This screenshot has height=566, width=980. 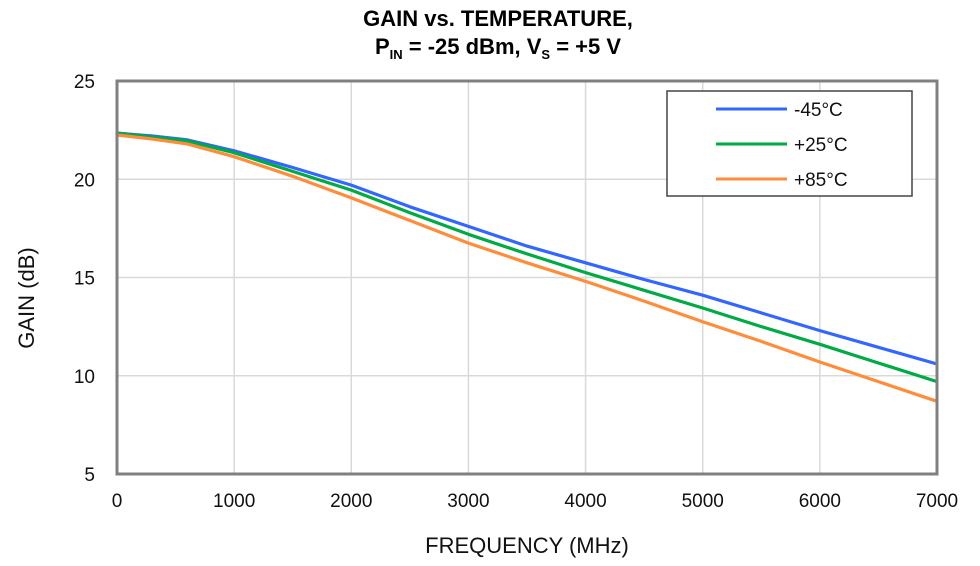 I want to click on legend-label: +85°C, so click(x=821, y=180).